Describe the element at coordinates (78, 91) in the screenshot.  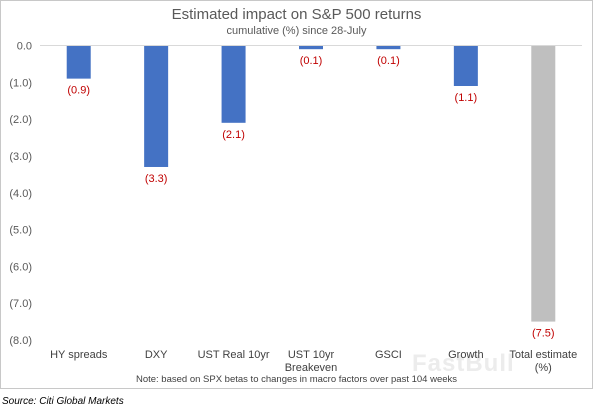
I see `data-label: (0.9)` at that location.